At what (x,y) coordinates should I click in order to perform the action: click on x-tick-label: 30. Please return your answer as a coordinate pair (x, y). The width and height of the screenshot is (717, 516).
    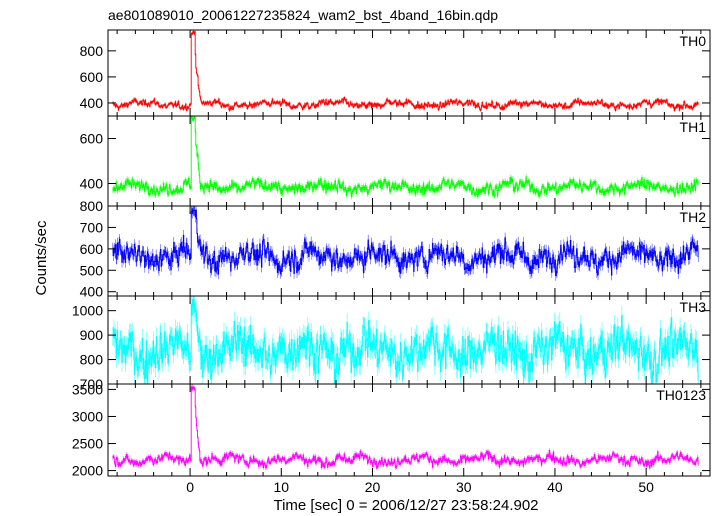
    Looking at the image, I should click on (464, 487).